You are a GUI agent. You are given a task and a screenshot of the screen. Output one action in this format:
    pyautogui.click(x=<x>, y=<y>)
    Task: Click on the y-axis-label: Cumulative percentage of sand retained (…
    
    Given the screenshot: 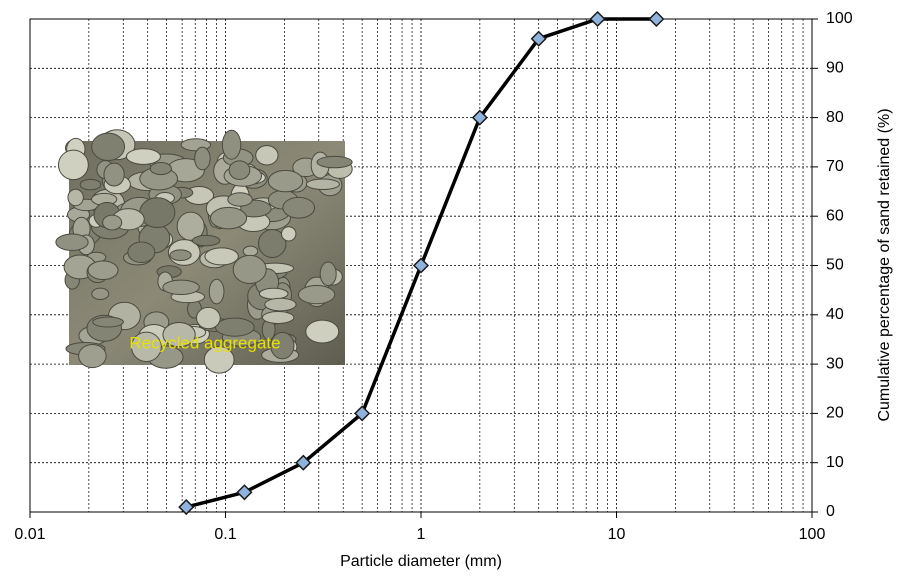 What is the action you would take?
    pyautogui.click(x=884, y=264)
    